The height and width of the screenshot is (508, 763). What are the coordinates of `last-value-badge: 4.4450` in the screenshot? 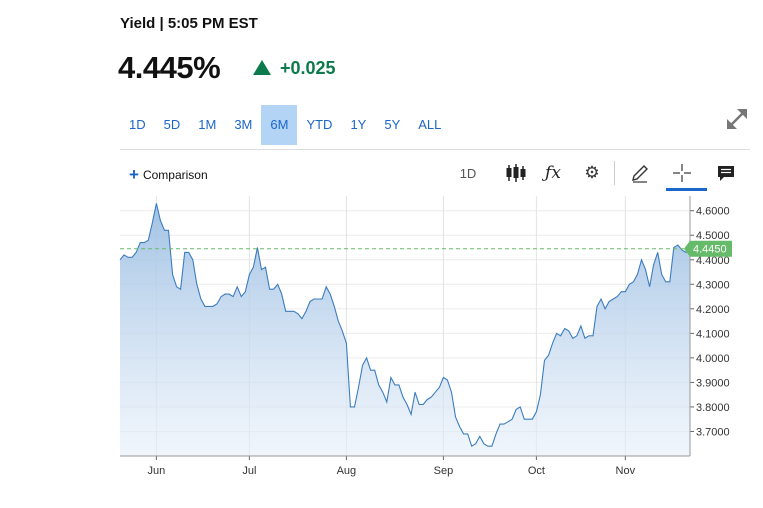 It's located at (708, 248).